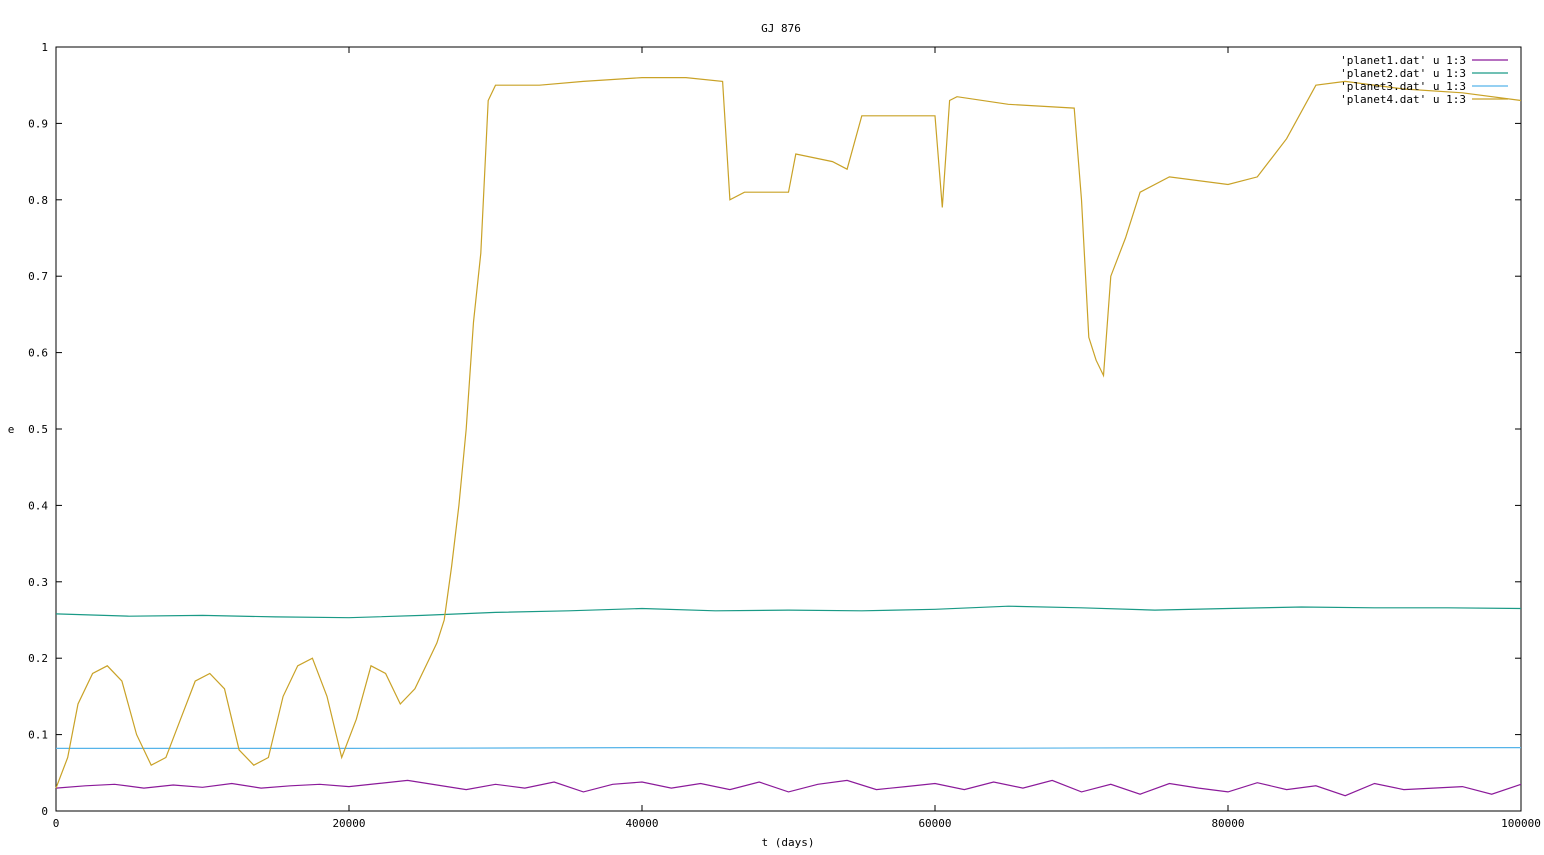 The width and height of the screenshot is (1544, 855). Describe the element at coordinates (788, 842) in the screenshot. I see `x-axis-label: t (days)` at that location.